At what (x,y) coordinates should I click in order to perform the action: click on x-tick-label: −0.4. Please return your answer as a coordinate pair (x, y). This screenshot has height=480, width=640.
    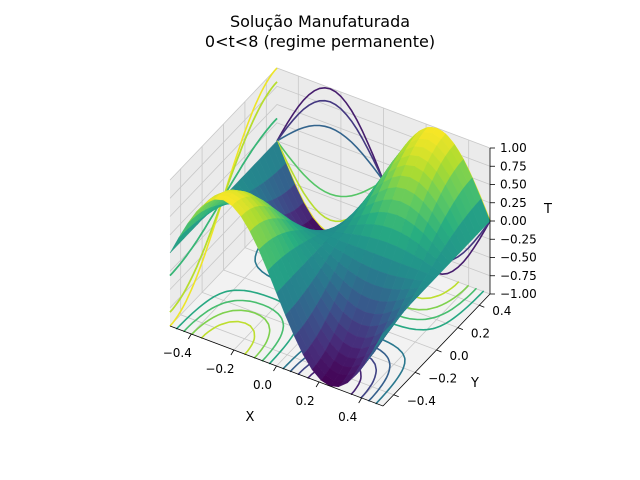
    Looking at the image, I should click on (177, 353).